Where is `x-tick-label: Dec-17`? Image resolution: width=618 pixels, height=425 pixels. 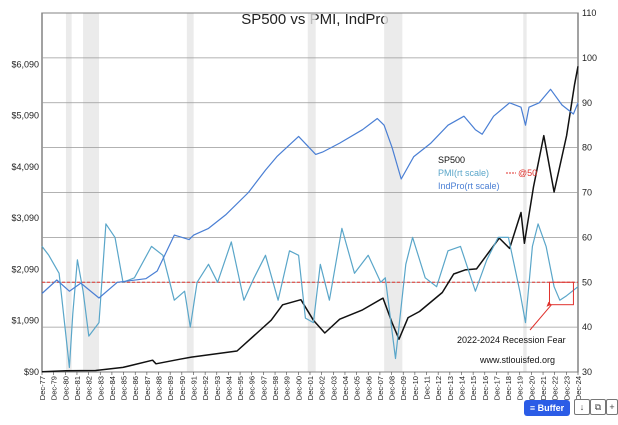 x-tick-label: Dec-17 is located at coordinates (496, 388).